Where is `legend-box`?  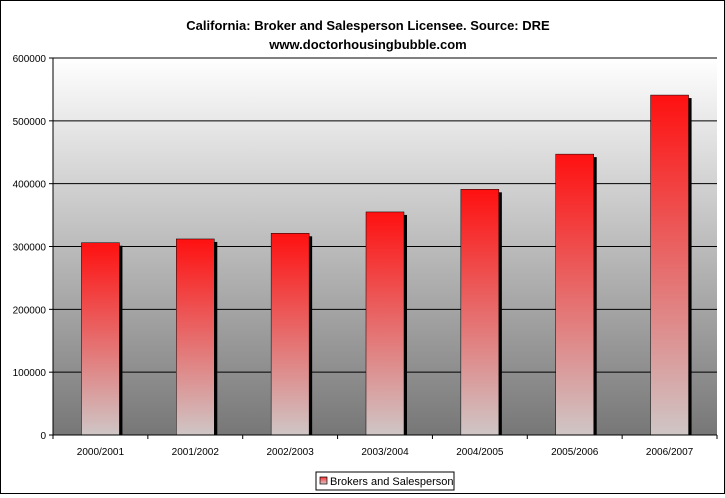
legend-box is located at coordinates (385, 481).